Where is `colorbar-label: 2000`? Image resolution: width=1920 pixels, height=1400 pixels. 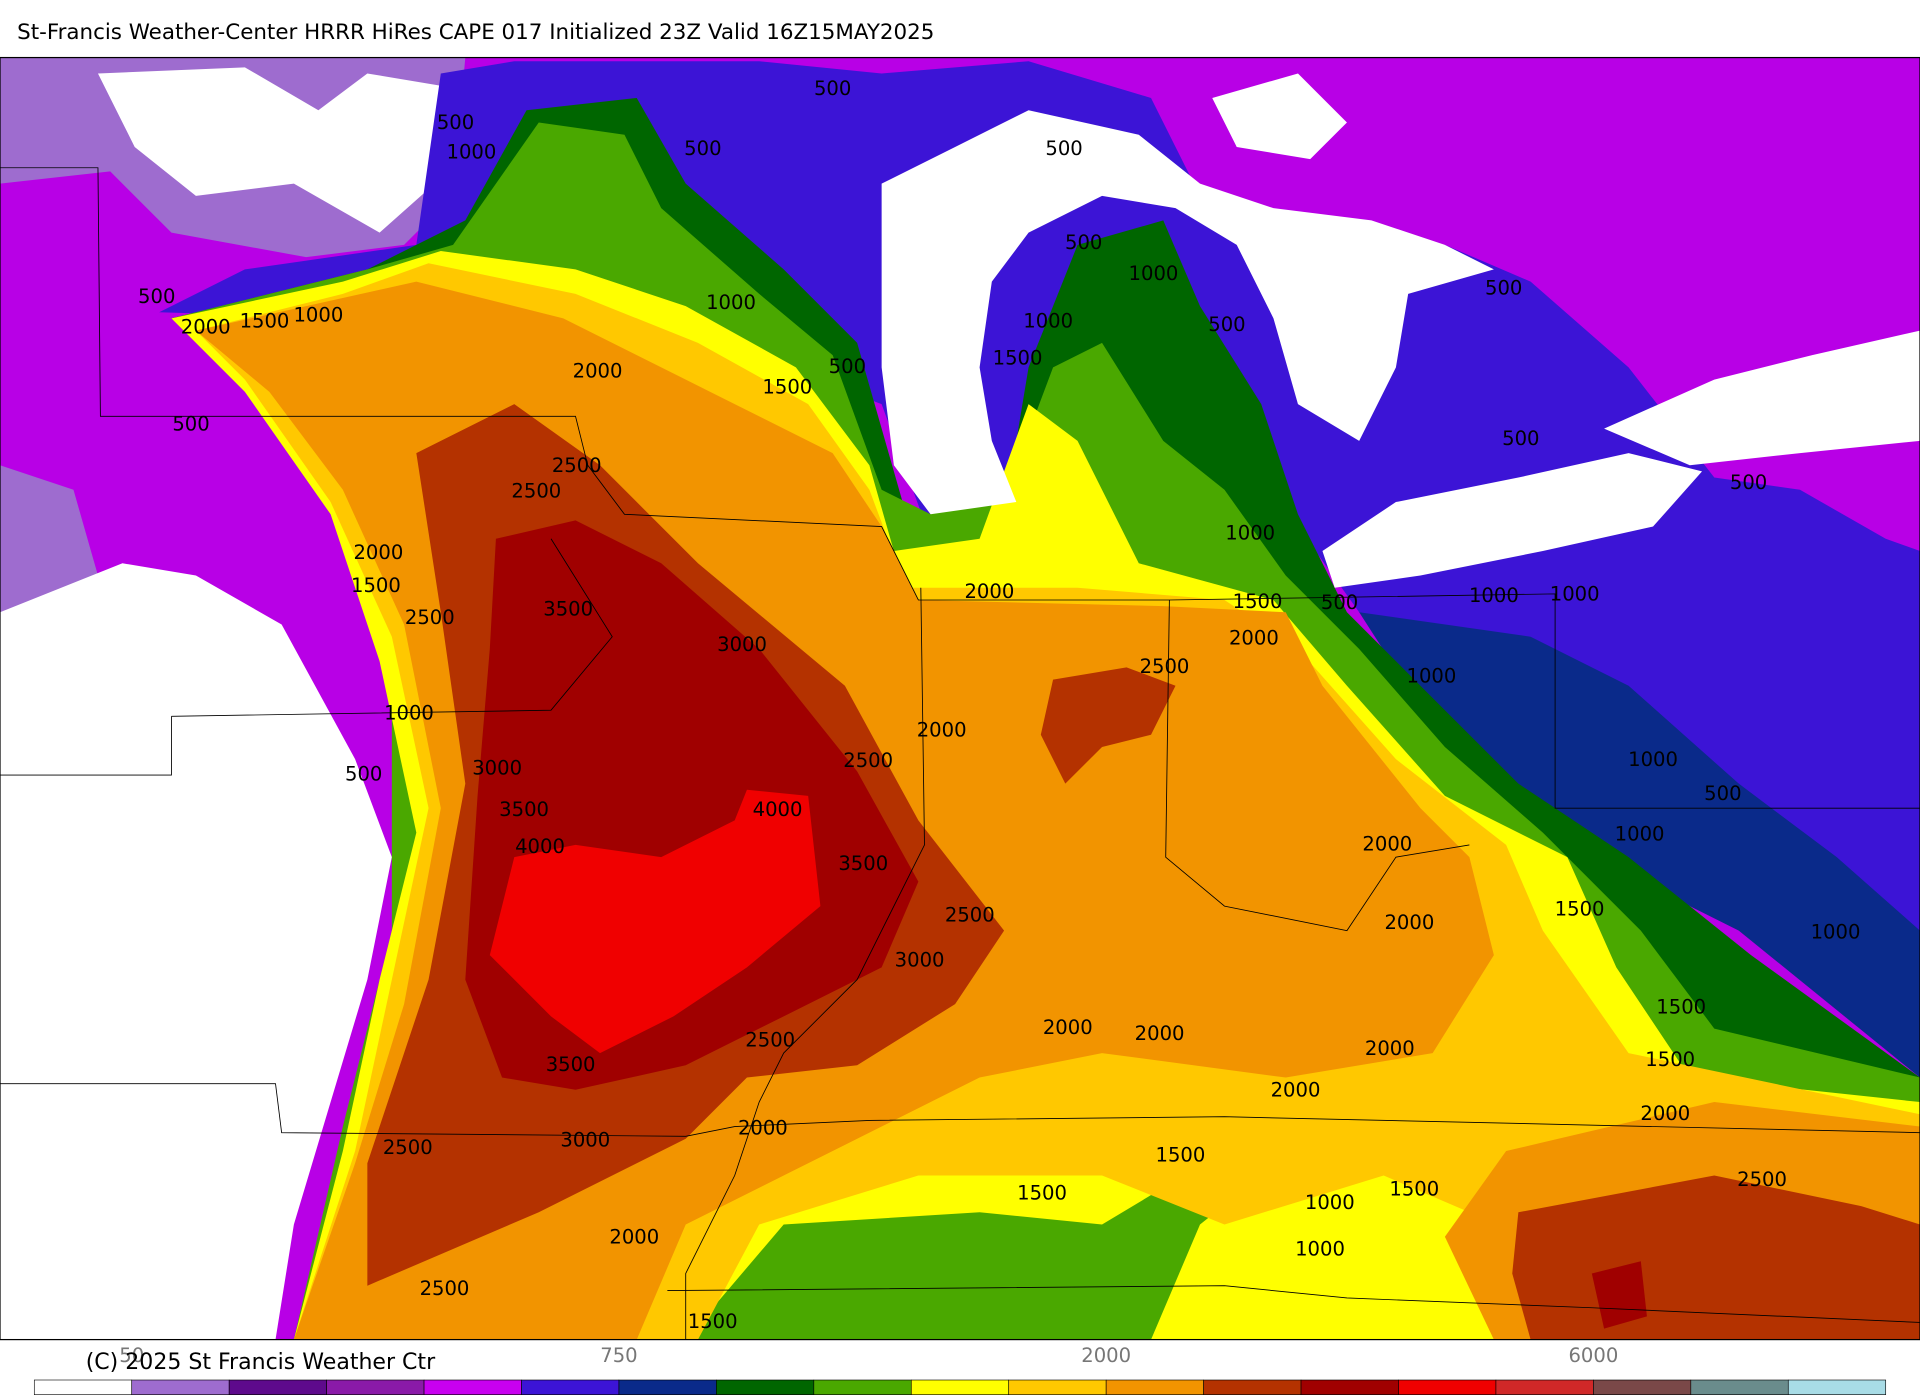 colorbar-label: 2000 is located at coordinates (1106, 1355).